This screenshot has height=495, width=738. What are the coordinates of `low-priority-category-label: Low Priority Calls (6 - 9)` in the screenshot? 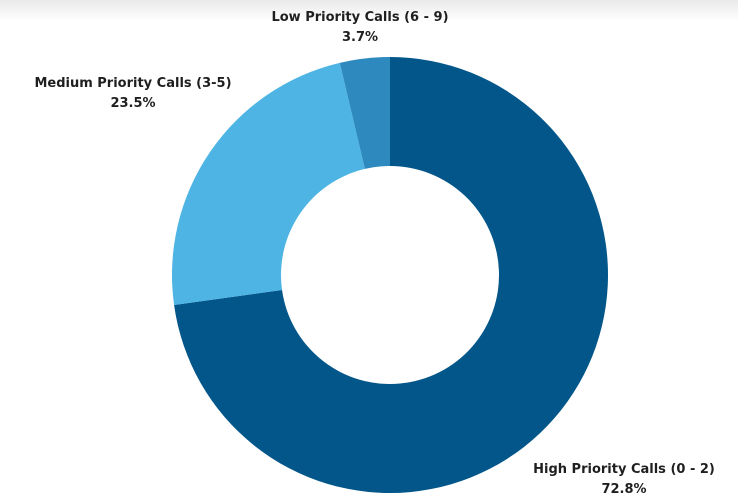 It's located at (360, 17).